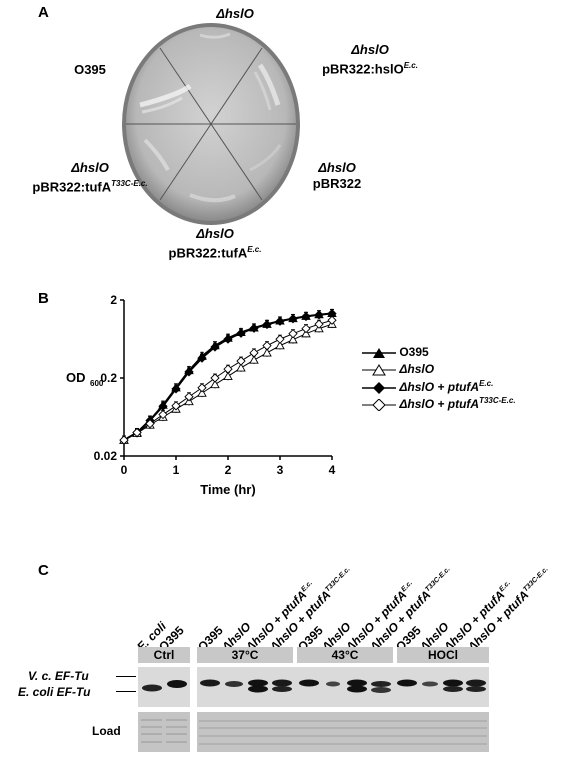 This screenshot has height=758, width=575. I want to click on condition-header-43c: 43°C, so click(345, 655).